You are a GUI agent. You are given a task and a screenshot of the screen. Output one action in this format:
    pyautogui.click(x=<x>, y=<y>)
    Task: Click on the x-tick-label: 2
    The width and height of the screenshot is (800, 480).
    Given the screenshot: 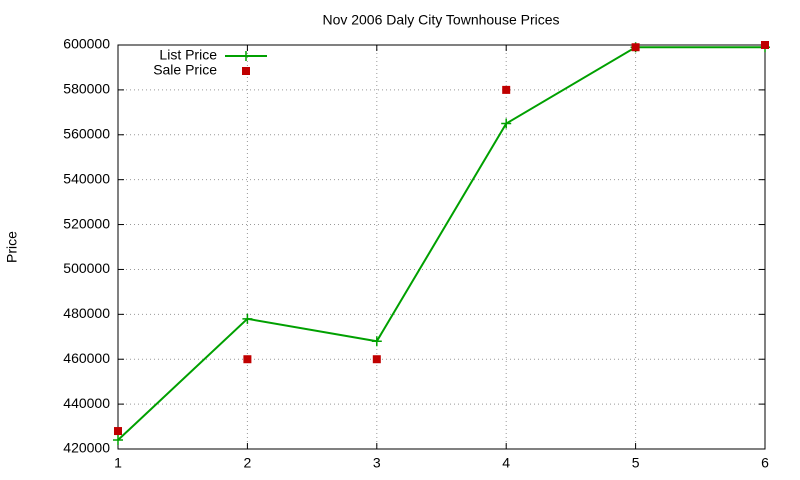 What is the action you would take?
    pyautogui.click(x=248, y=463)
    